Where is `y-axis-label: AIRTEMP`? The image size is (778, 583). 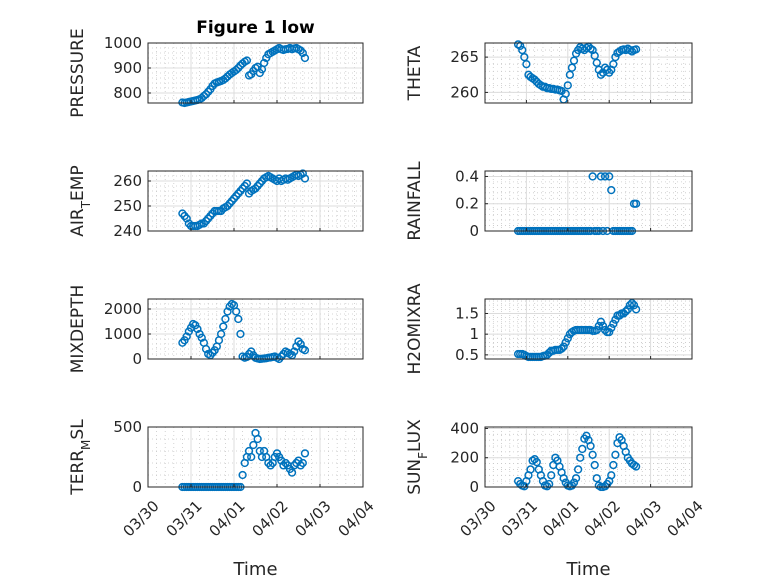
y-axis-label: AIRTEMP is located at coordinates (80, 200).